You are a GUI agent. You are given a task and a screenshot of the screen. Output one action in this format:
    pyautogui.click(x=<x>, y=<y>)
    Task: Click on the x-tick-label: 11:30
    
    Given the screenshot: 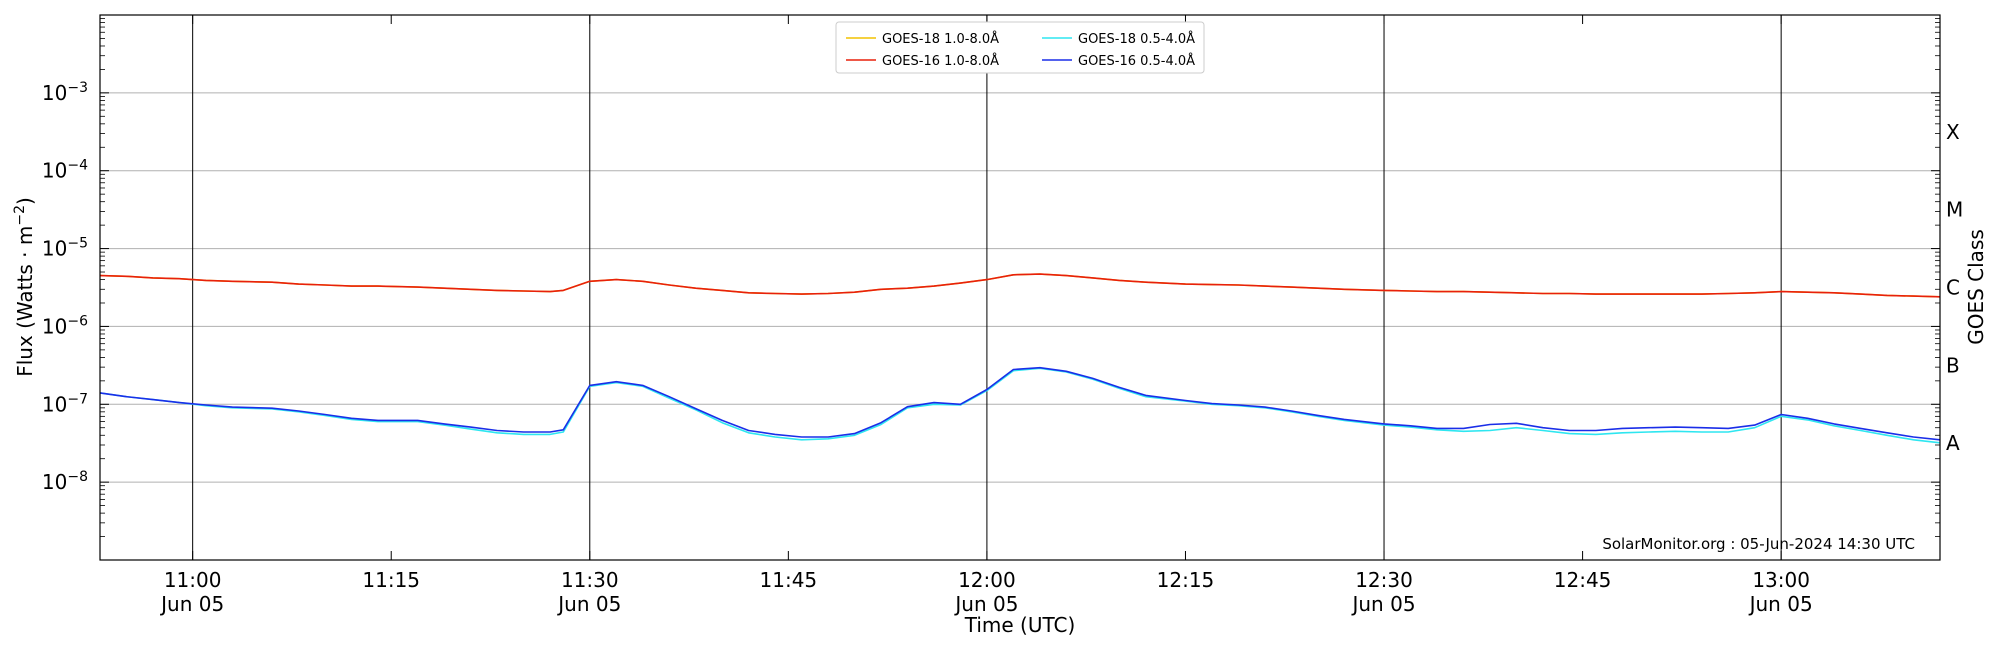 What is the action you would take?
    pyautogui.click(x=590, y=580)
    